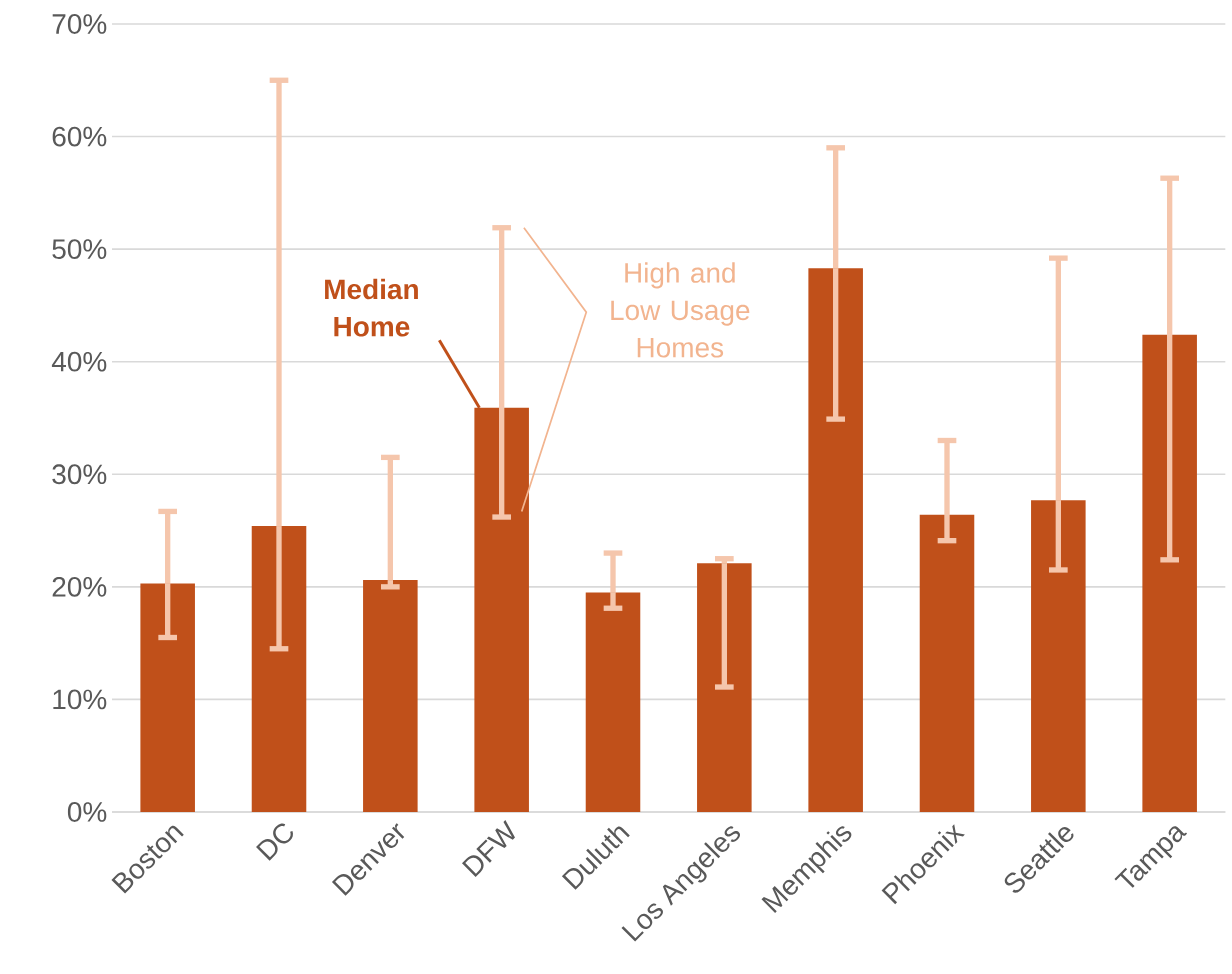 This screenshot has height=974, width=1232. Describe the element at coordinates (680, 310) in the screenshot. I see `annotation: High and Low Usage Homes` at that location.